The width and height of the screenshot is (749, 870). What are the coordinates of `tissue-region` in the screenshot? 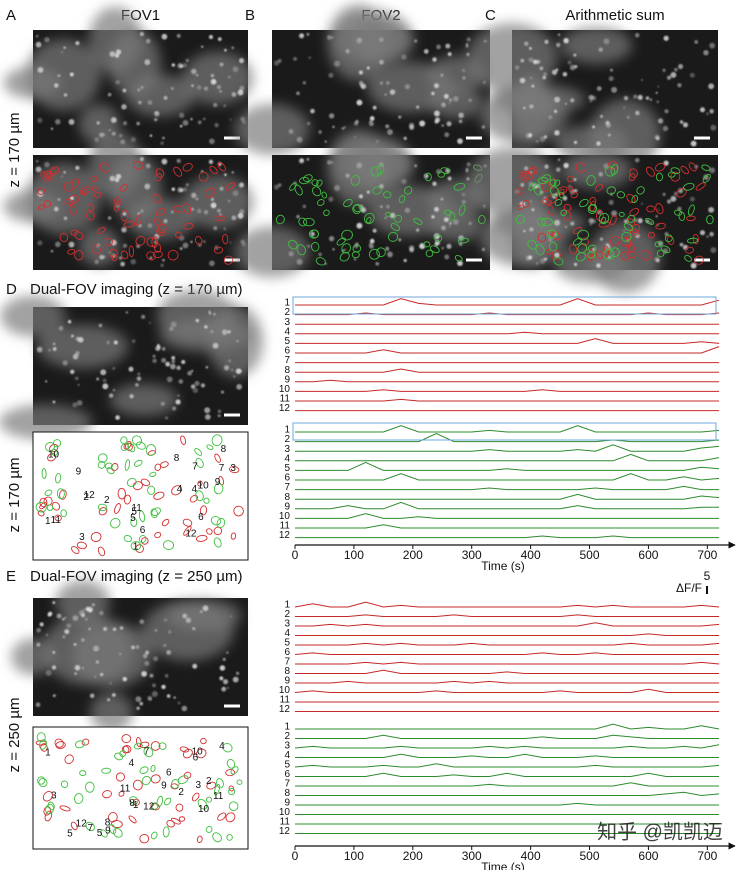 It's located at (83, 602).